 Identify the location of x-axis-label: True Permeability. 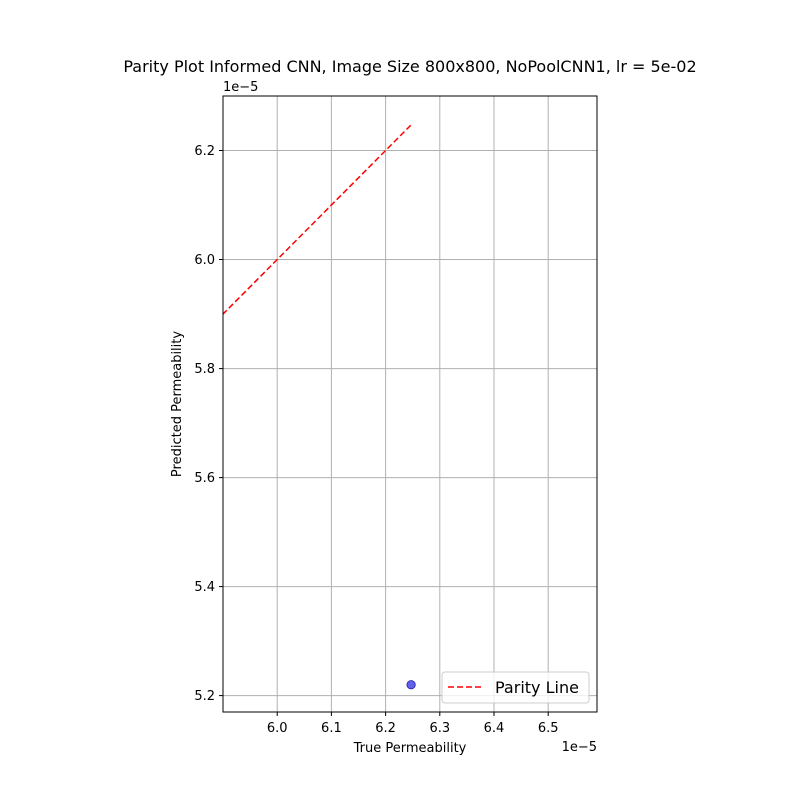
(410, 748).